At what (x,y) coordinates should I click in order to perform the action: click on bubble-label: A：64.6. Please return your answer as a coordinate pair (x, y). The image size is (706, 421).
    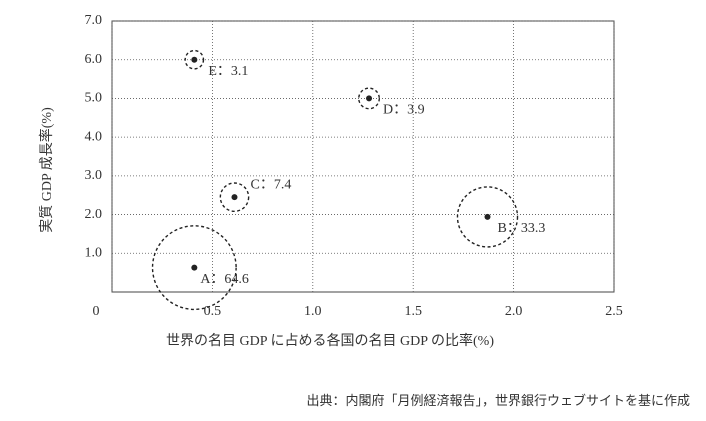
    Looking at the image, I should click on (224, 279).